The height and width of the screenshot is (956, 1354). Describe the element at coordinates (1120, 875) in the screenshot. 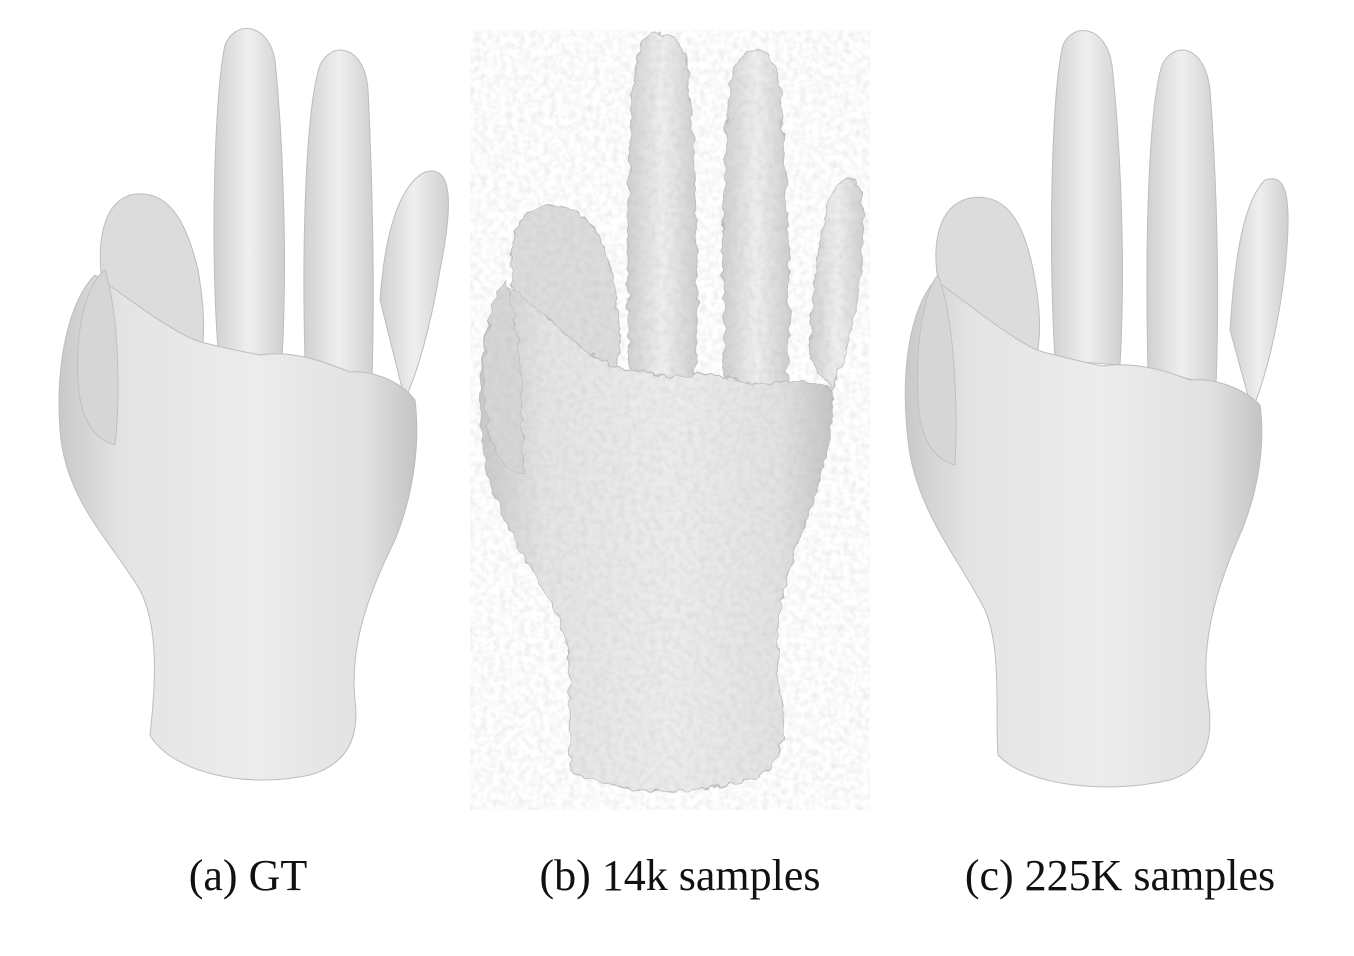

I see `caption-c: (c) 225K samples` at that location.